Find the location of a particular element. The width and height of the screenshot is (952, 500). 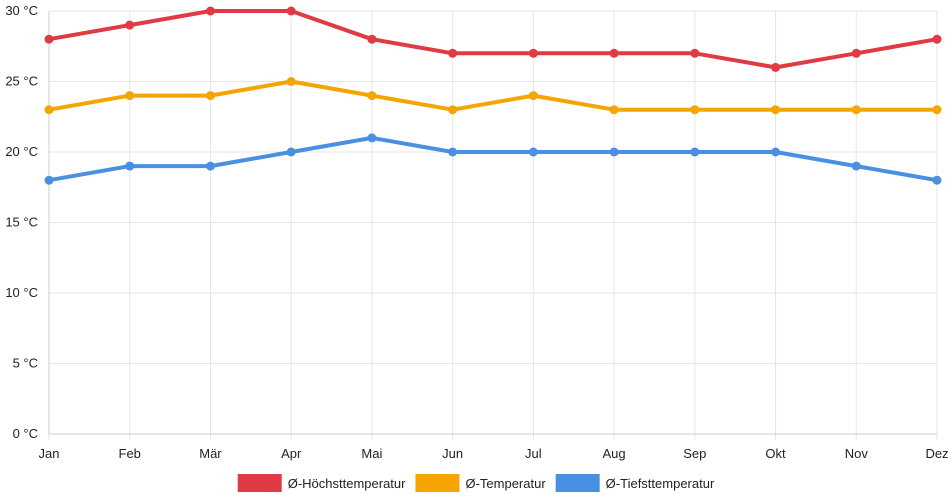

y-tick-label: 0 °C is located at coordinates (25, 433).